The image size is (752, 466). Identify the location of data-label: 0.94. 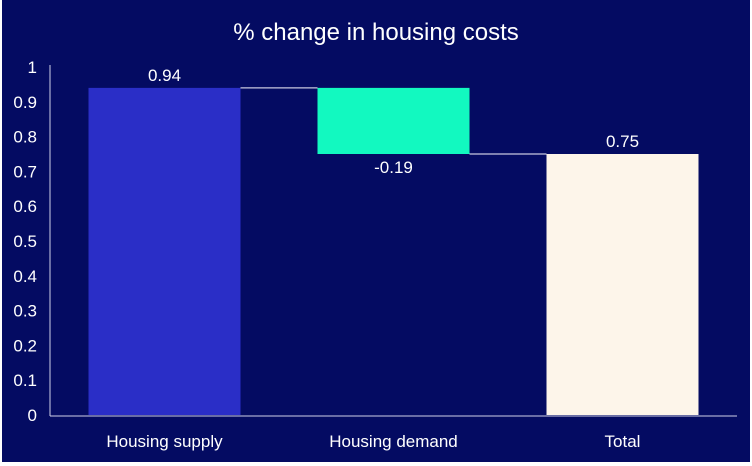
(164, 75).